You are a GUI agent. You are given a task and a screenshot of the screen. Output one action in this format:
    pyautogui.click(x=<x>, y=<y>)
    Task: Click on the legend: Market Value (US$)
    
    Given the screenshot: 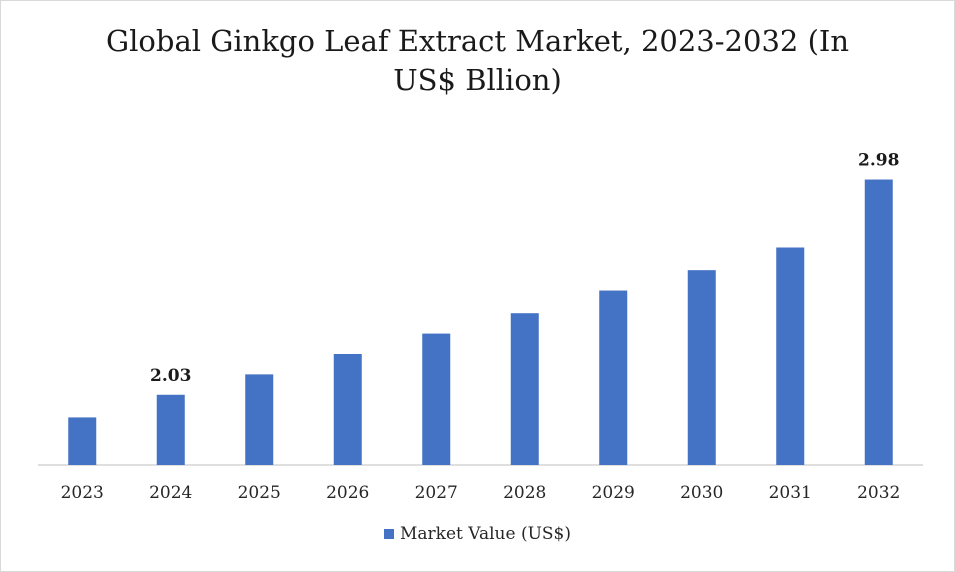 What is the action you would take?
    pyautogui.click(x=477, y=534)
    